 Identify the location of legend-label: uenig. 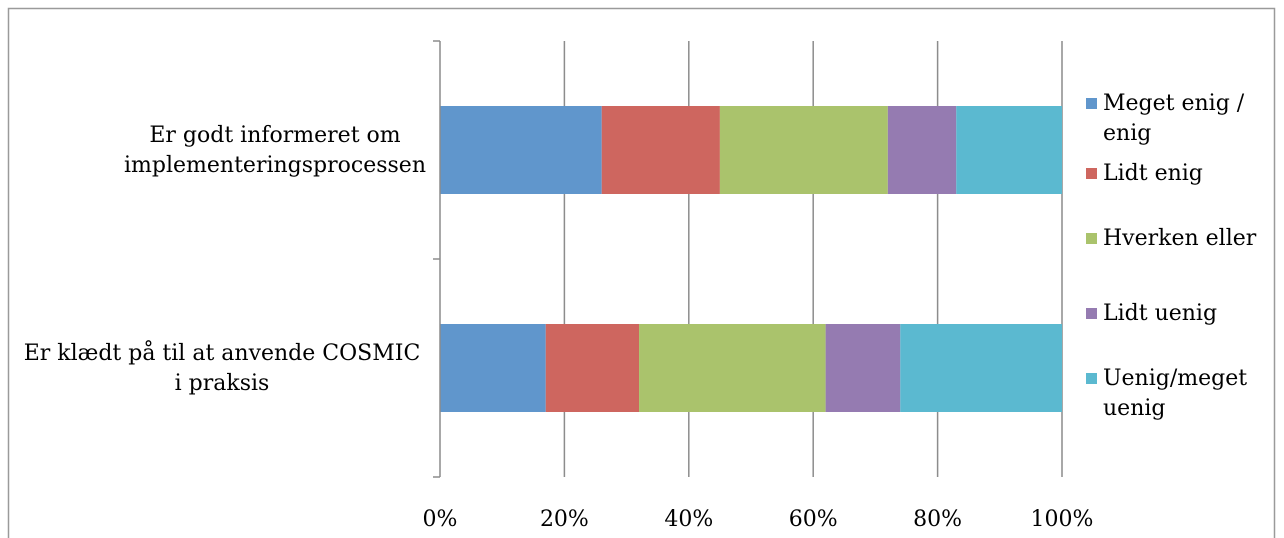
(1134, 408).